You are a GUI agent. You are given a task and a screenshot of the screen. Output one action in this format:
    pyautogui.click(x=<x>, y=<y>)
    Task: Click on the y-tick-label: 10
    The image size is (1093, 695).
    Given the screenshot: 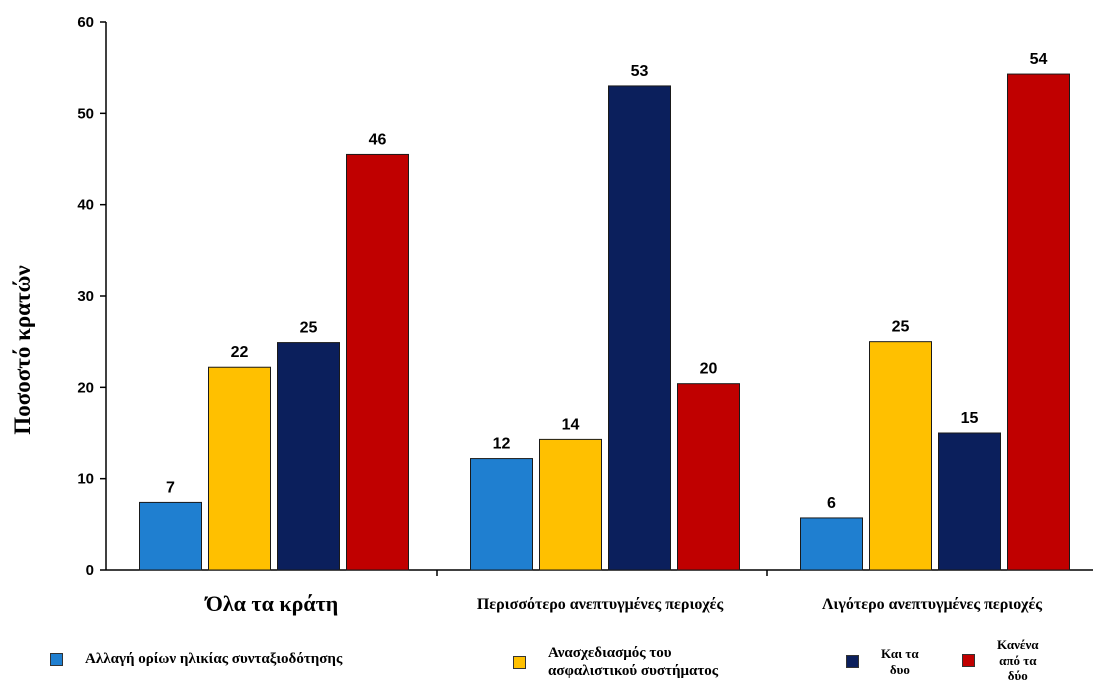 What is the action you would take?
    pyautogui.click(x=85, y=479)
    